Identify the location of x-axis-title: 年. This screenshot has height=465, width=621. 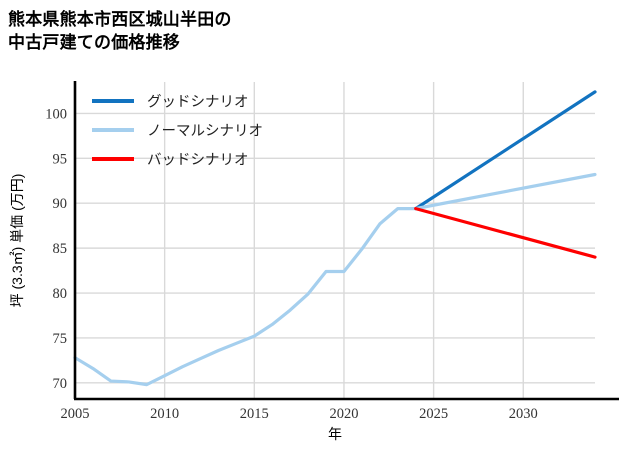
(335, 434).